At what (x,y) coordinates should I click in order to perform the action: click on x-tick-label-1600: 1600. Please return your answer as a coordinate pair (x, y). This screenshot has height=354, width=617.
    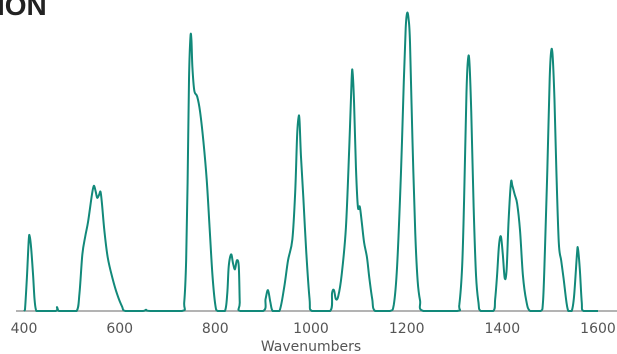
    Looking at the image, I should click on (598, 329).